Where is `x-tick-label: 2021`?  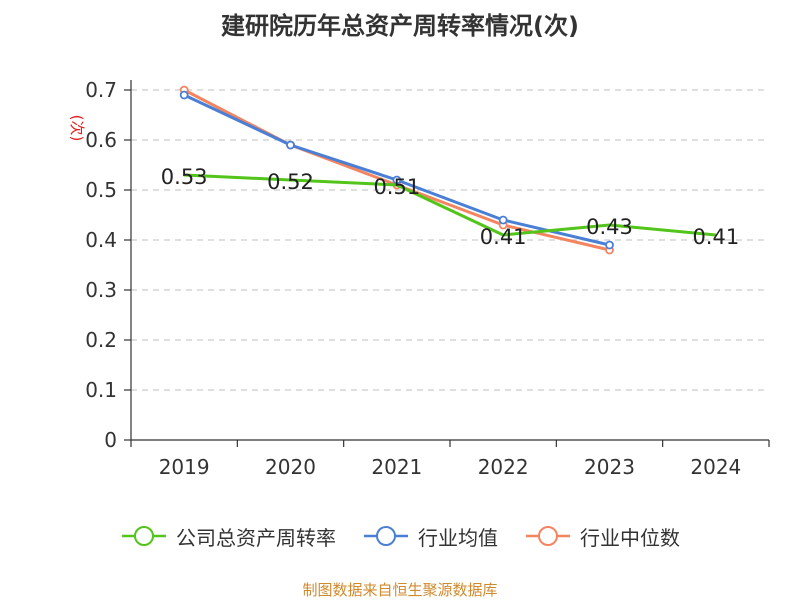 x-tick-label: 2021 is located at coordinates (396, 467).